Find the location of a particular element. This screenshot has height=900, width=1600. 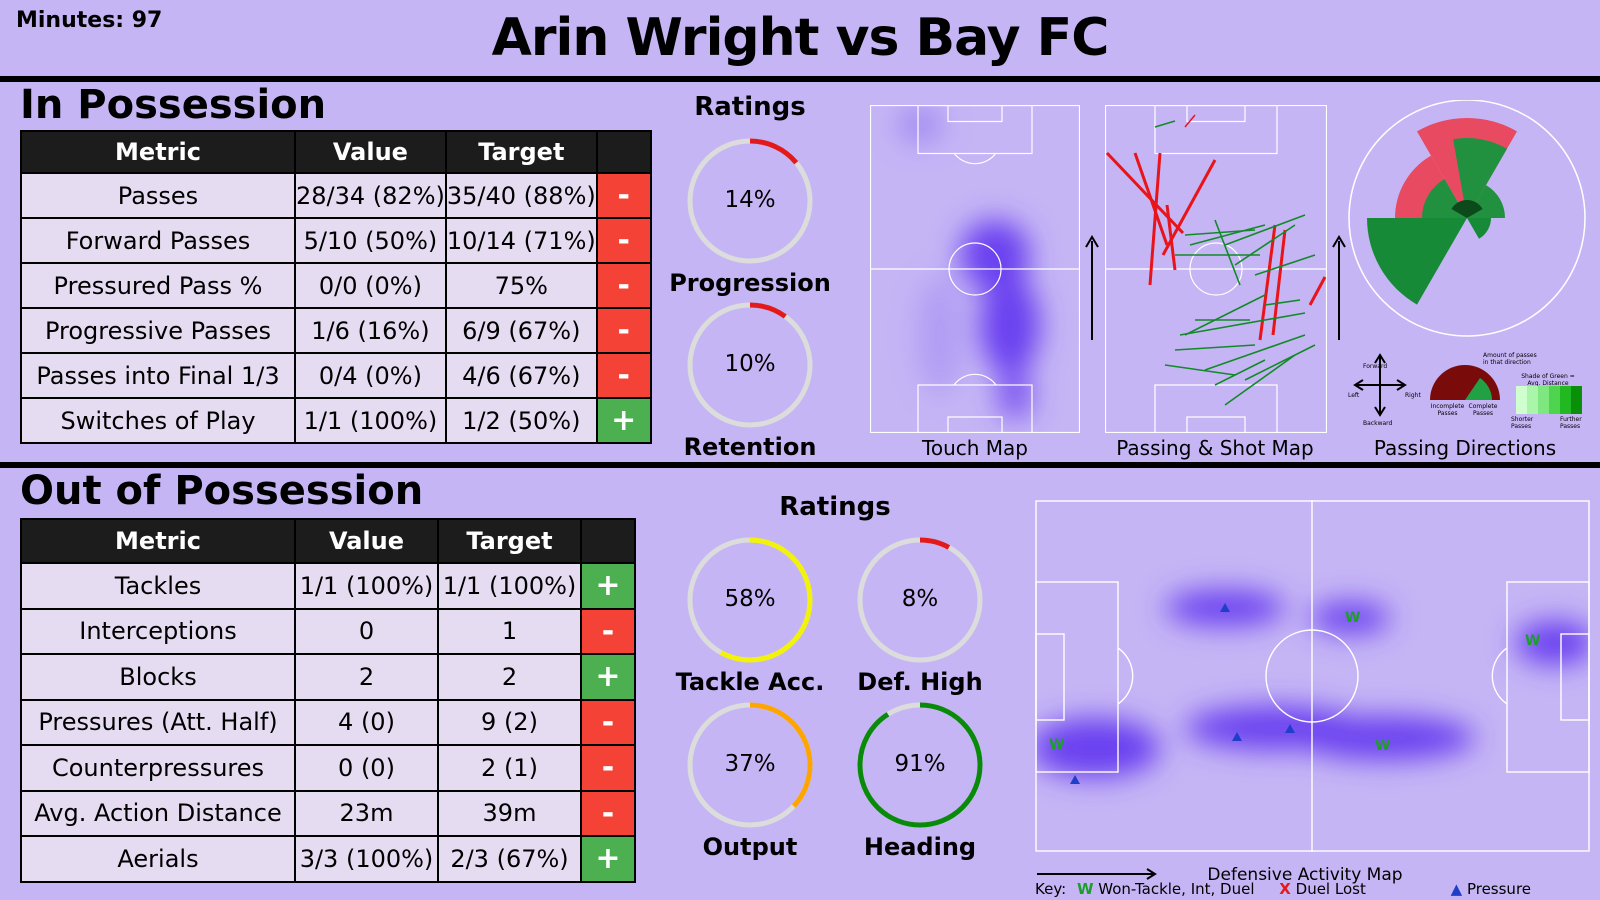

cell-value: 3/3 (100%) is located at coordinates (366, 859).